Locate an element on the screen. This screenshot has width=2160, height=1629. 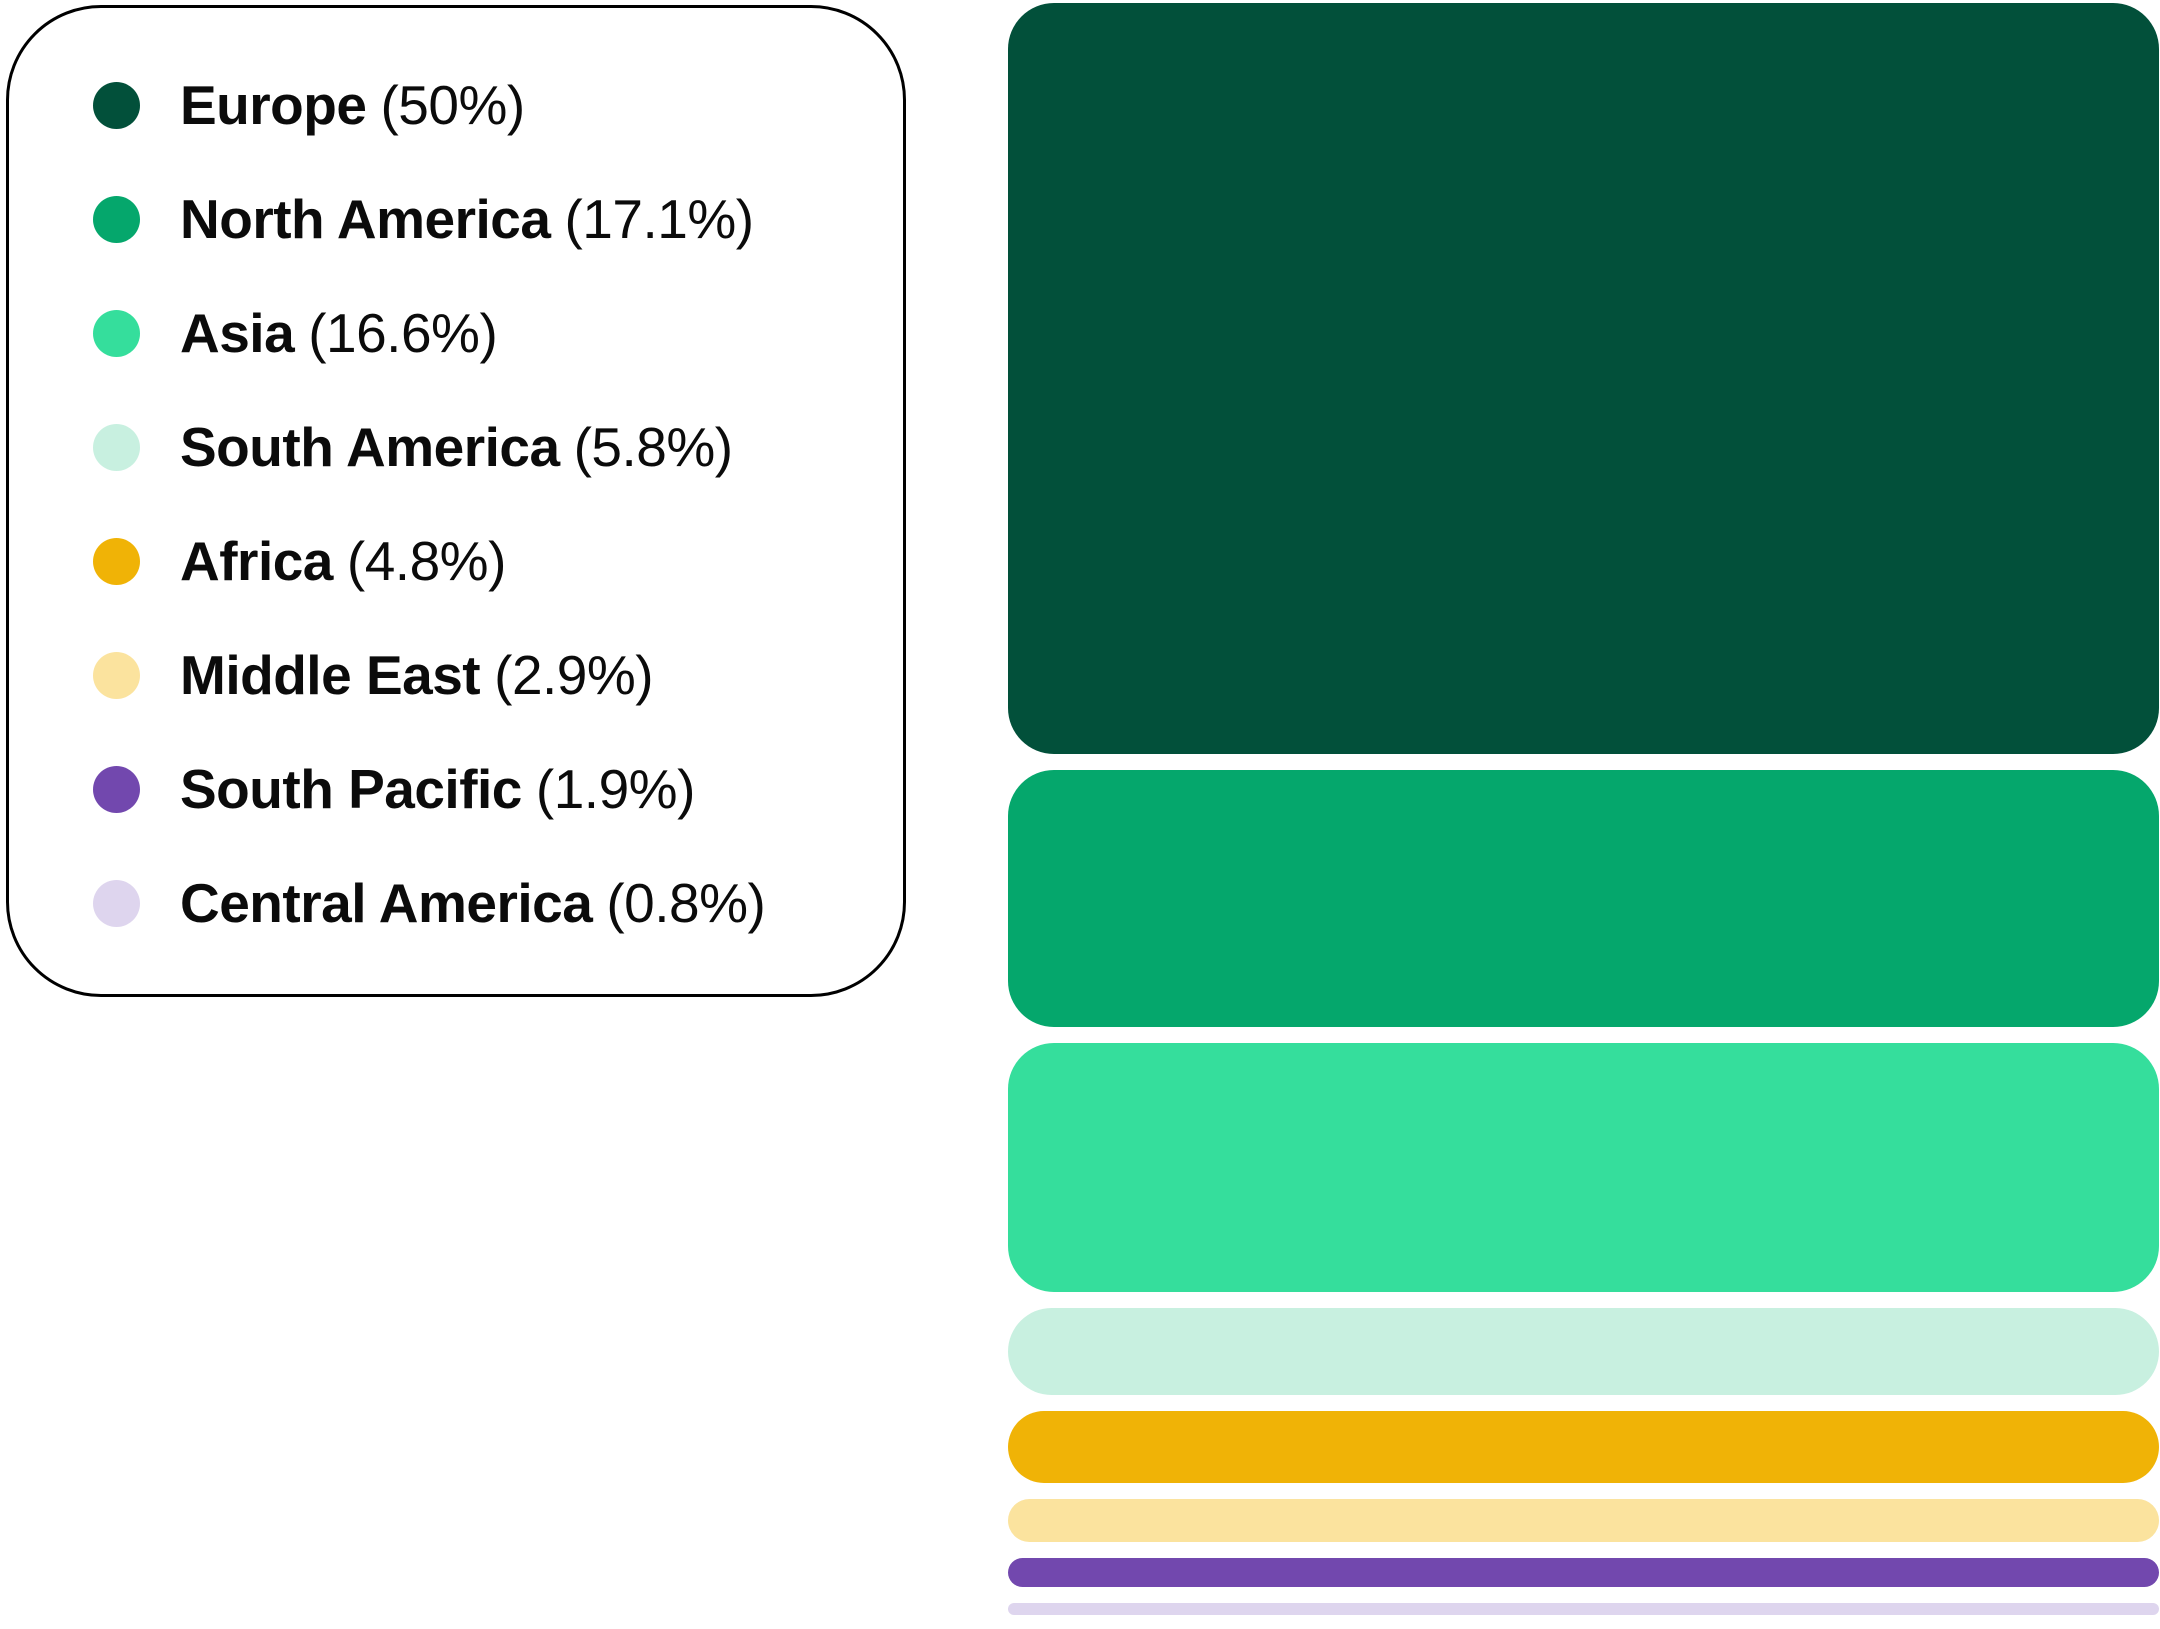
legend-item-north-america: North America (17.1%) is located at coordinates (498, 219).